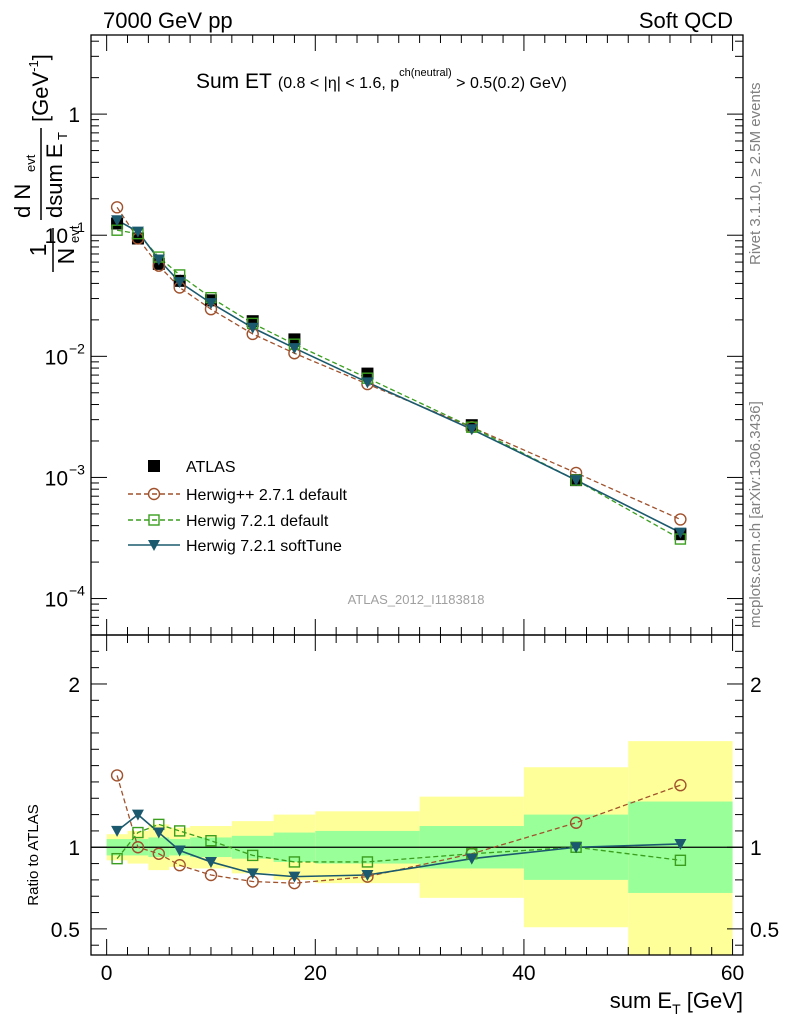  Describe the element at coordinates (154, 520) in the screenshot. I see `legend-marker-herwig721` at that location.